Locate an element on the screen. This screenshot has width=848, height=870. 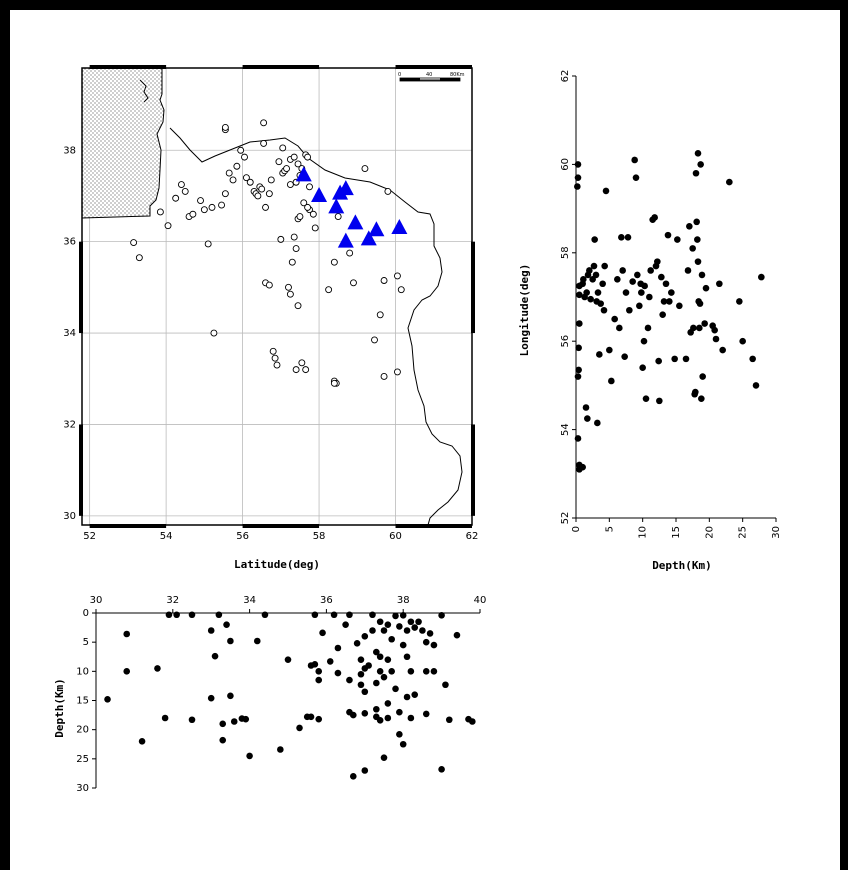
map-y-tick-label: 30 is located at coordinates (69, 516).